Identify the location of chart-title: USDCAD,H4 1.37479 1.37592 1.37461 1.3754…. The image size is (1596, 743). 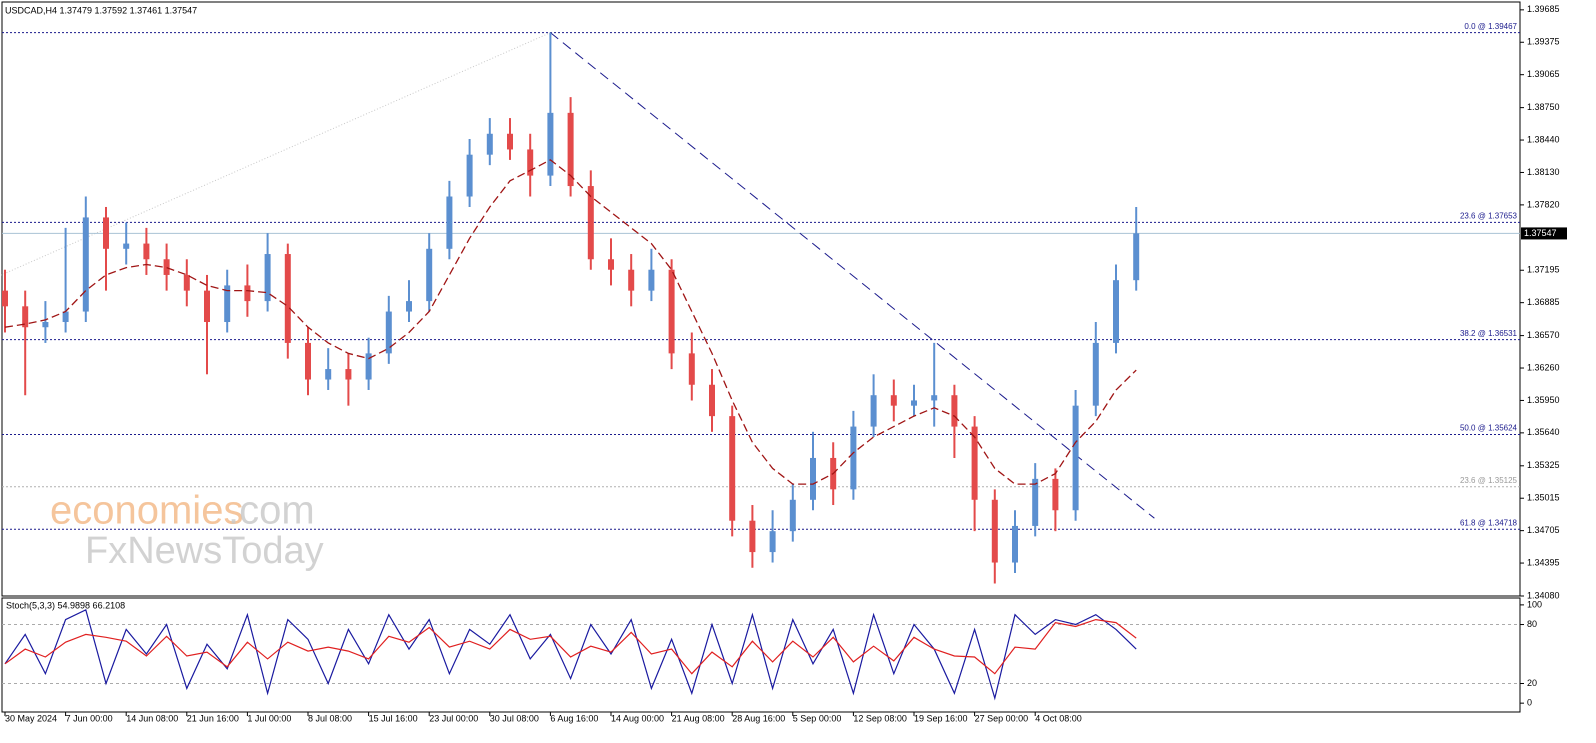
(101, 10).